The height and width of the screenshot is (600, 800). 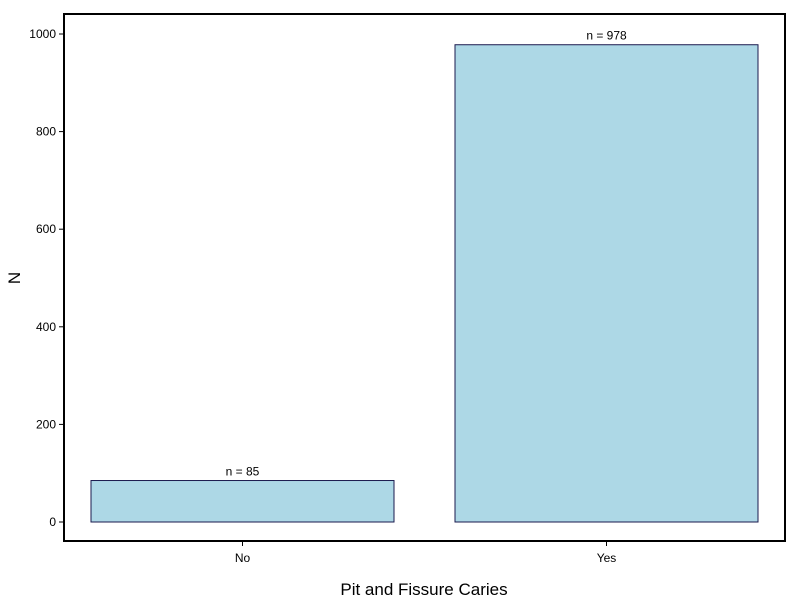 I want to click on y-axis: 0 200 400 600 800 1000, so click(x=46, y=278).